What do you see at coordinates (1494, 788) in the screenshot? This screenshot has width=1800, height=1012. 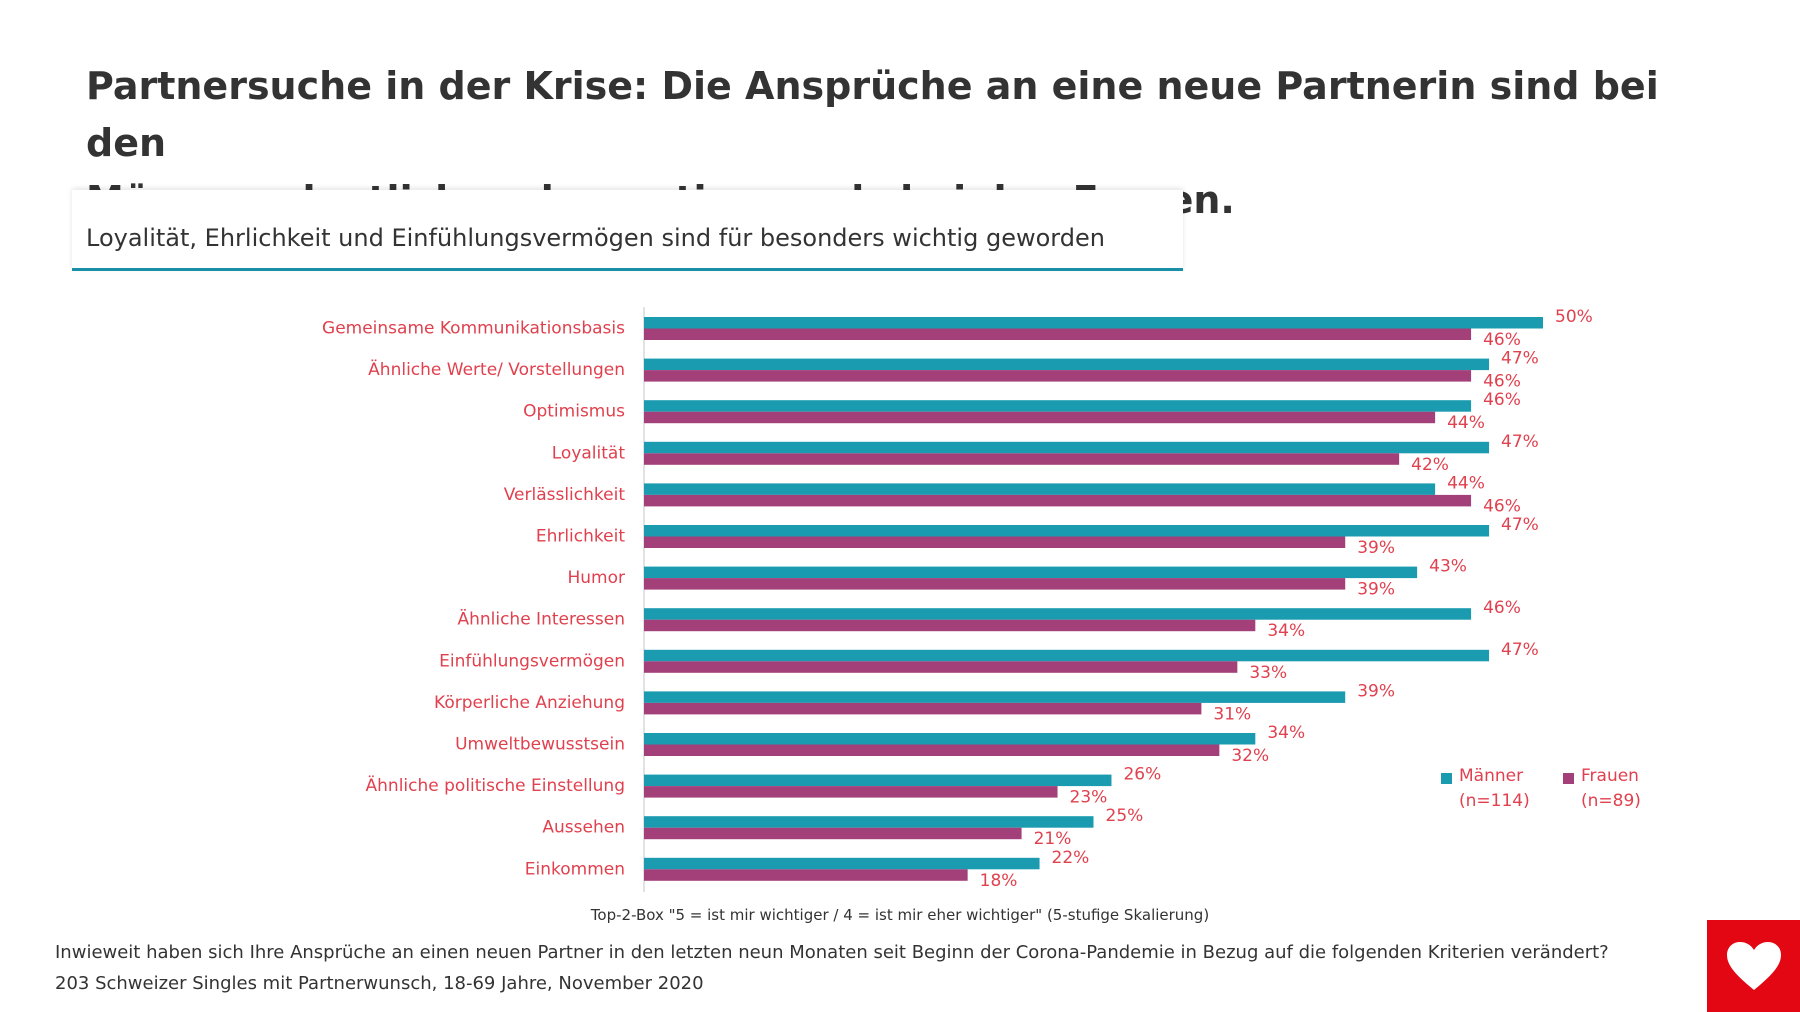 I see `legend-label-maenner: Männer (n=114)` at bounding box center [1494, 788].